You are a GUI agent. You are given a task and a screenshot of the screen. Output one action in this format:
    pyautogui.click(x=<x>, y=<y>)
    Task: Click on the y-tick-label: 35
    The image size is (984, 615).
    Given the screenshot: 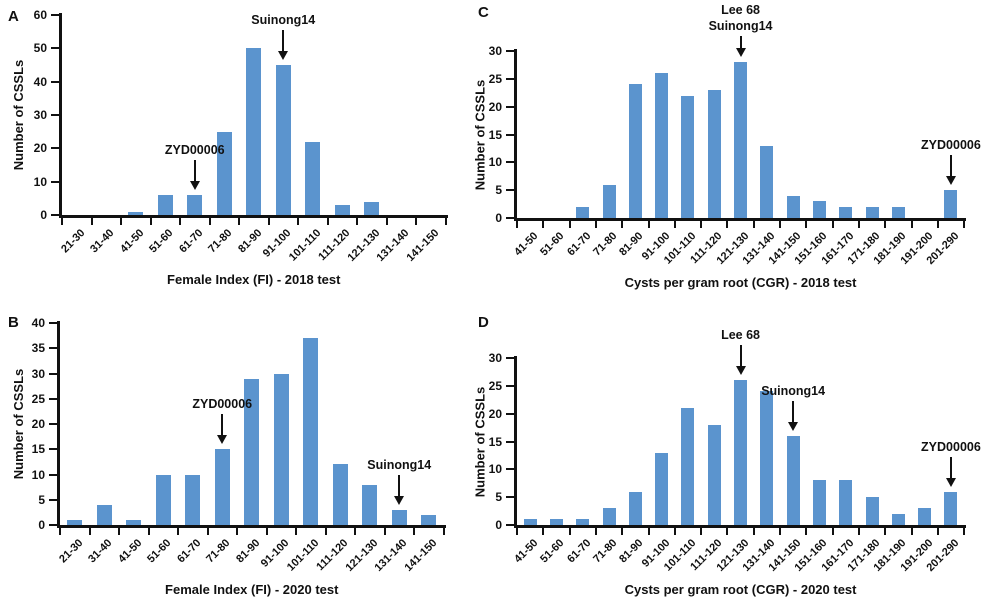 What is the action you would take?
    pyautogui.click(x=38, y=348)
    